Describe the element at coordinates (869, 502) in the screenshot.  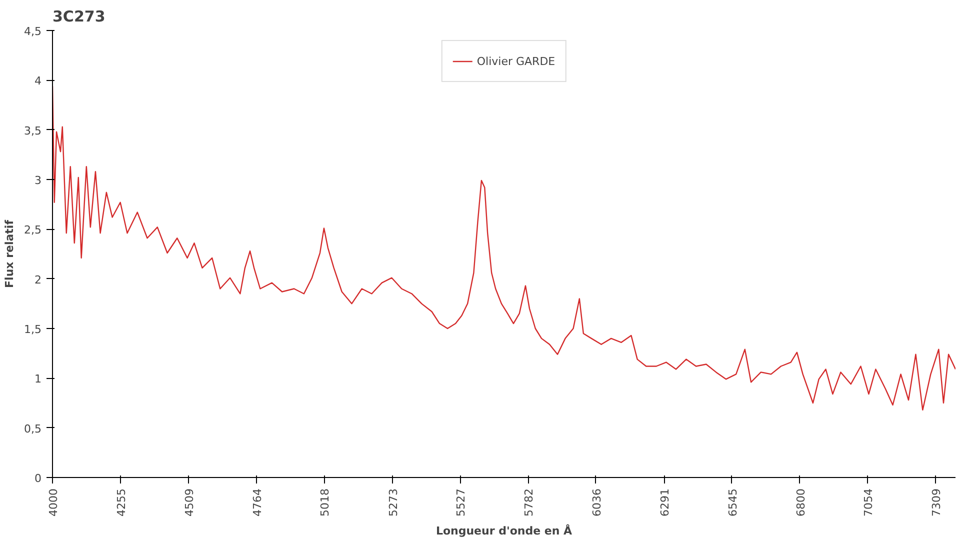
I see `x-tick-label: 7054` at that location.